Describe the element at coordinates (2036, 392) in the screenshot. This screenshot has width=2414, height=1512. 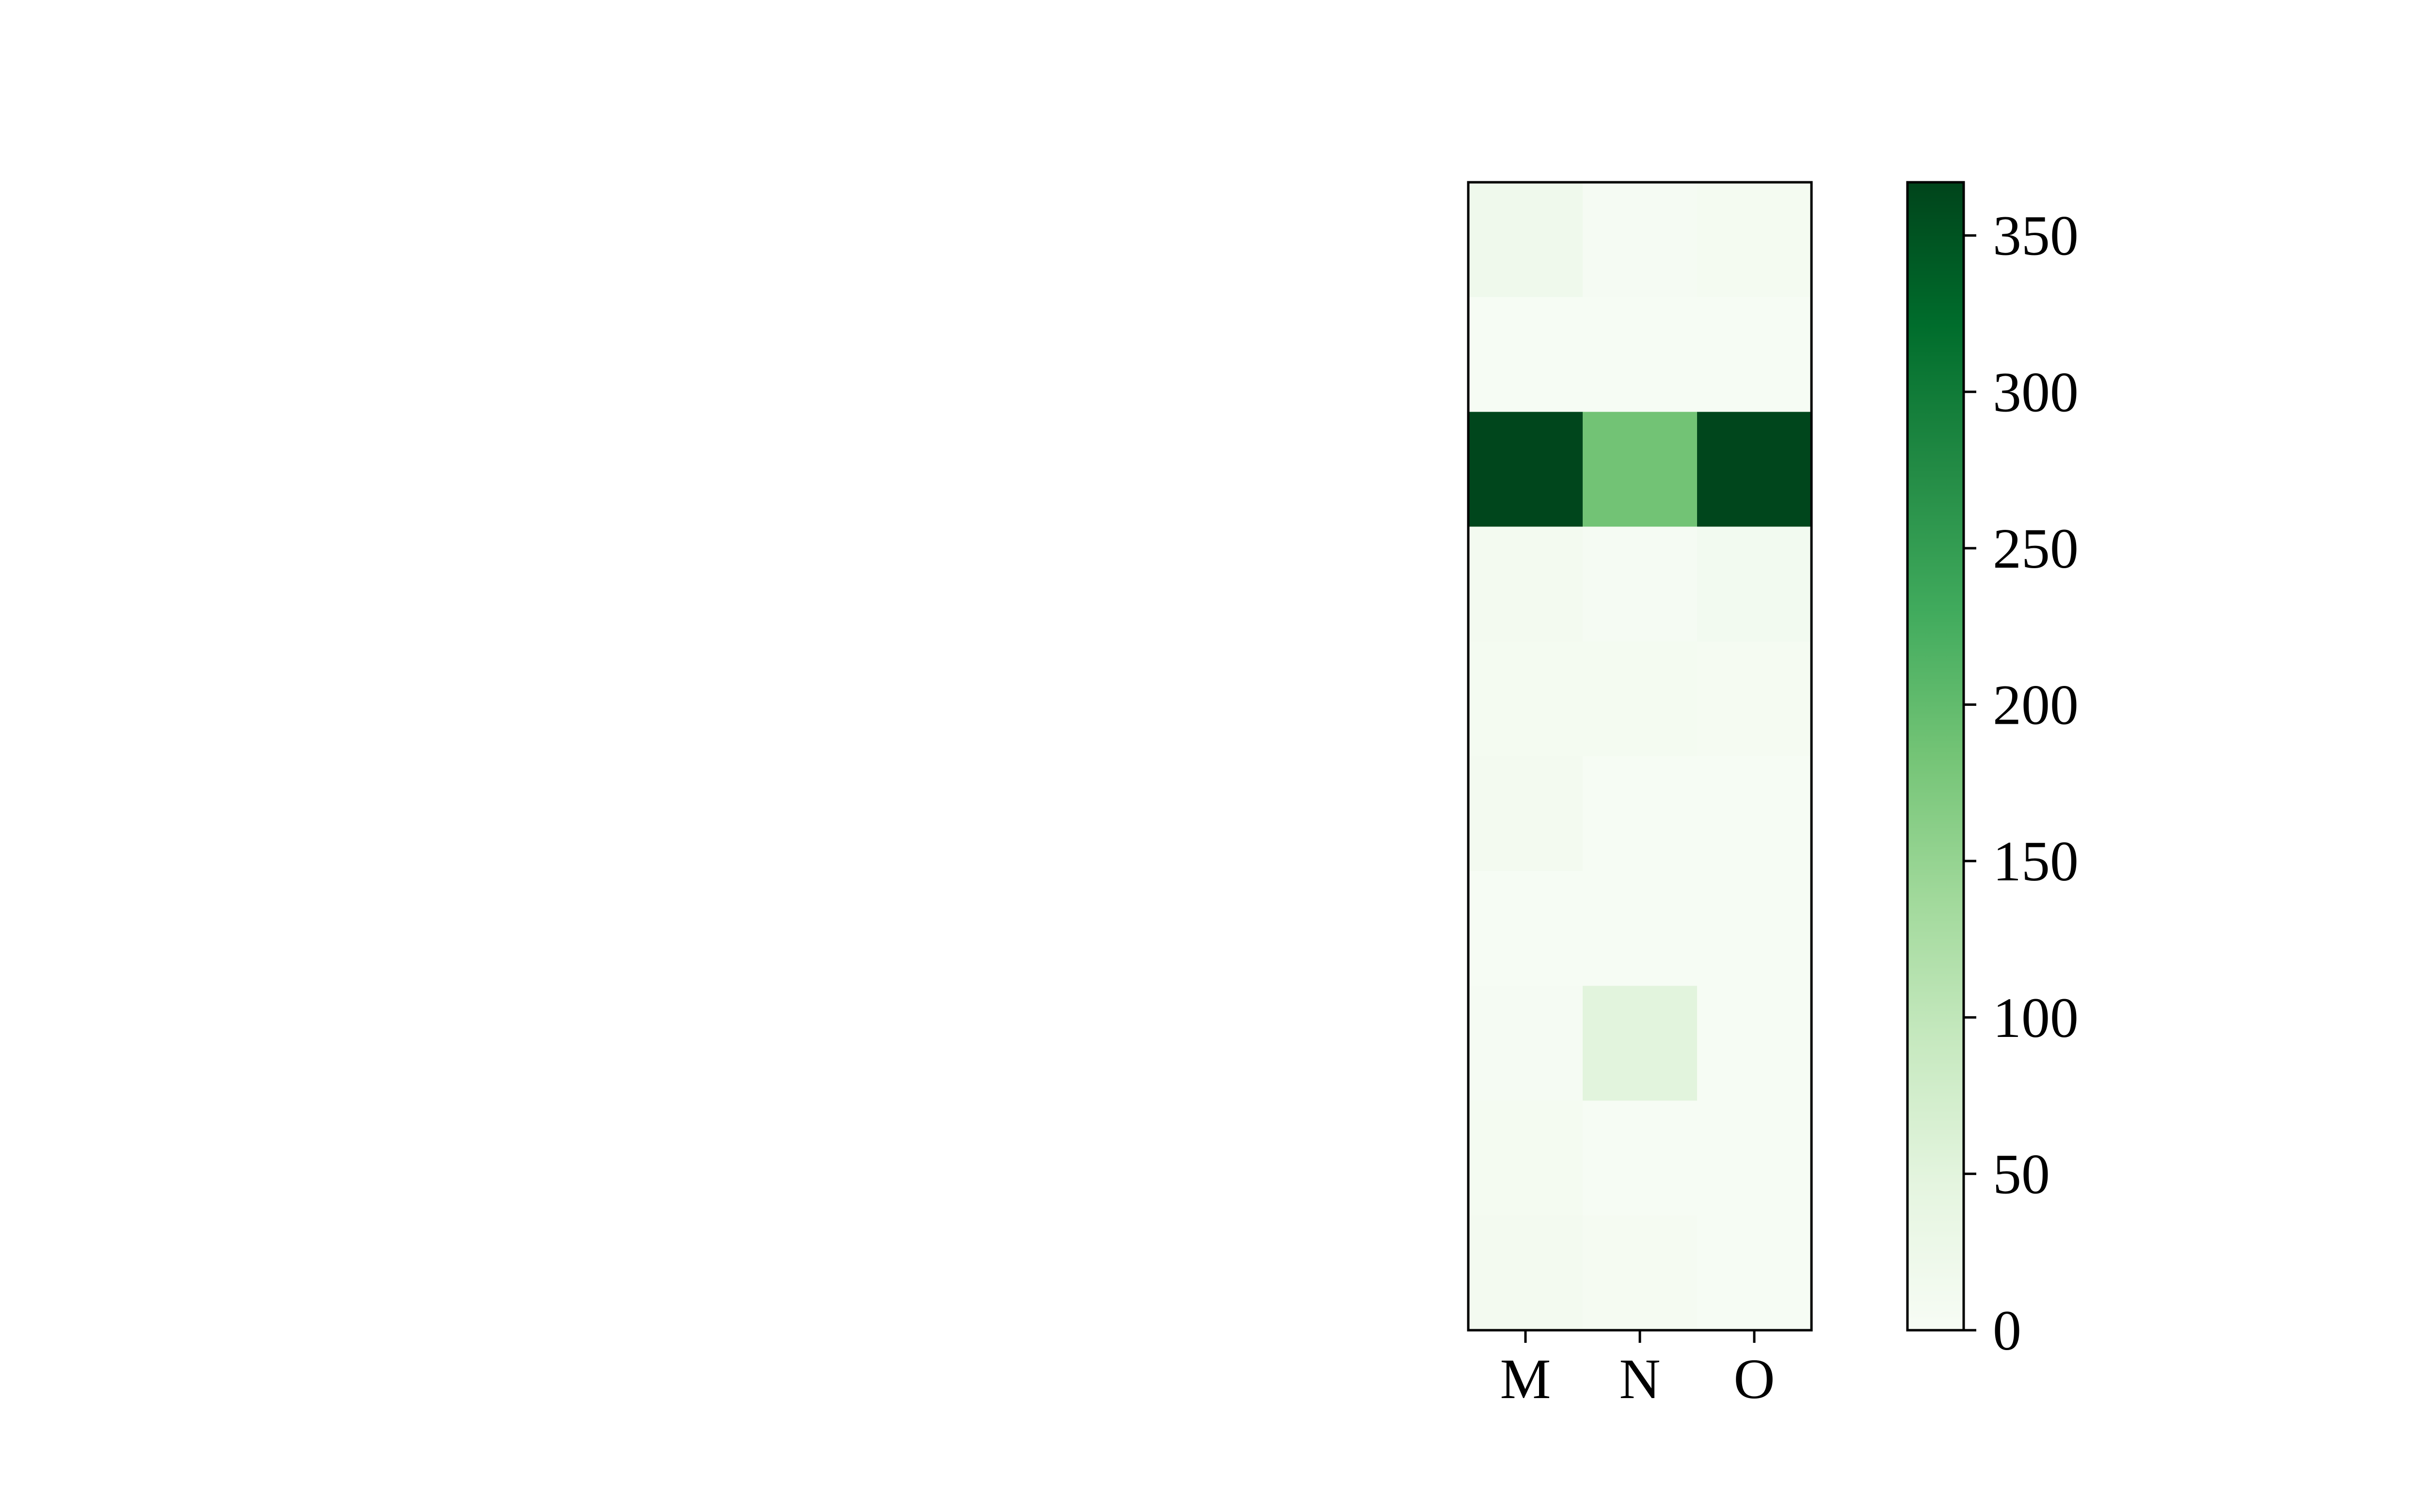
I see `colorbar-tick-label: 300` at that location.